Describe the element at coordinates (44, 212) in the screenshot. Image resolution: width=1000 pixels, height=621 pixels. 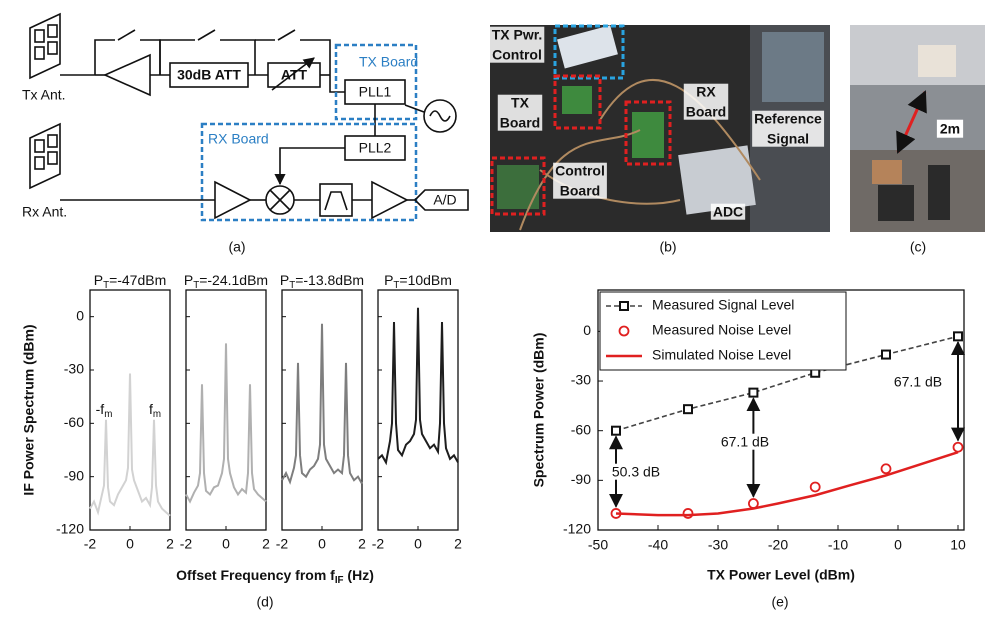
I see `rx-antenna-label: Rx Ant.` at that location.